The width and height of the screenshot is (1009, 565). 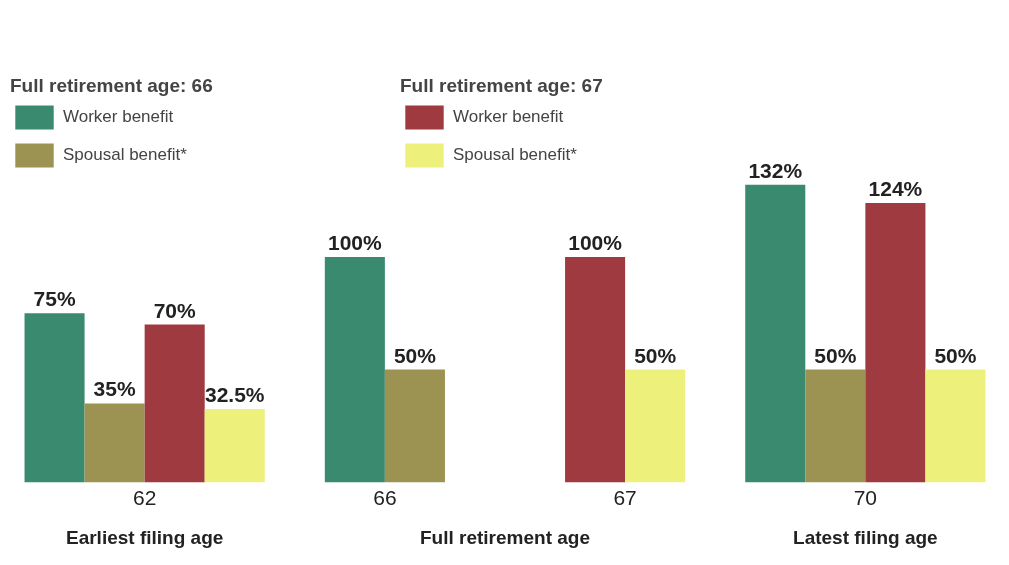 What do you see at coordinates (895, 188) in the screenshot?
I see `data-label: 124%` at bounding box center [895, 188].